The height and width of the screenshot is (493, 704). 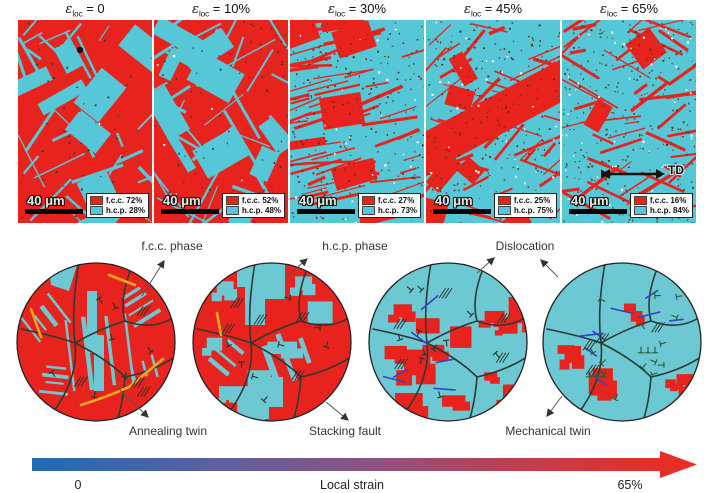 I want to click on phase-legend: f.c.c. 27% h.c.p. 73%, so click(x=389, y=205).